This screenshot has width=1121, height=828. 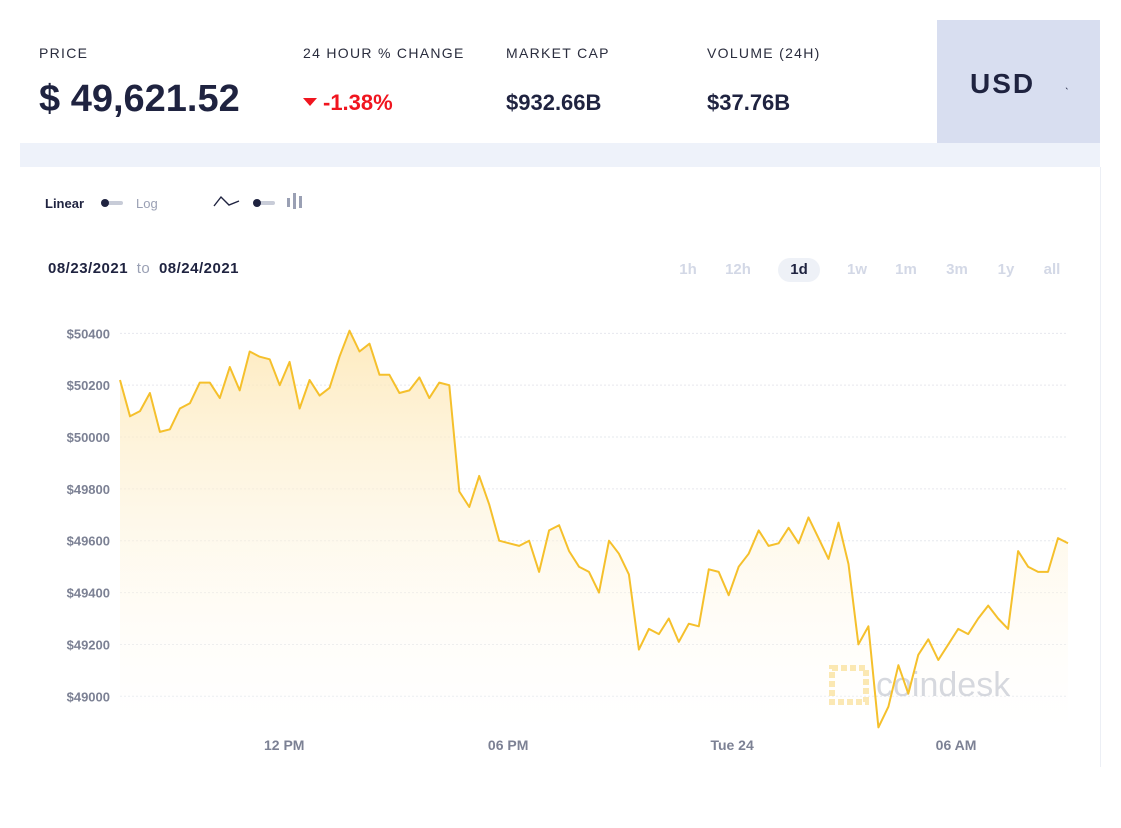 What do you see at coordinates (1100, 467) in the screenshot?
I see `divider` at bounding box center [1100, 467].